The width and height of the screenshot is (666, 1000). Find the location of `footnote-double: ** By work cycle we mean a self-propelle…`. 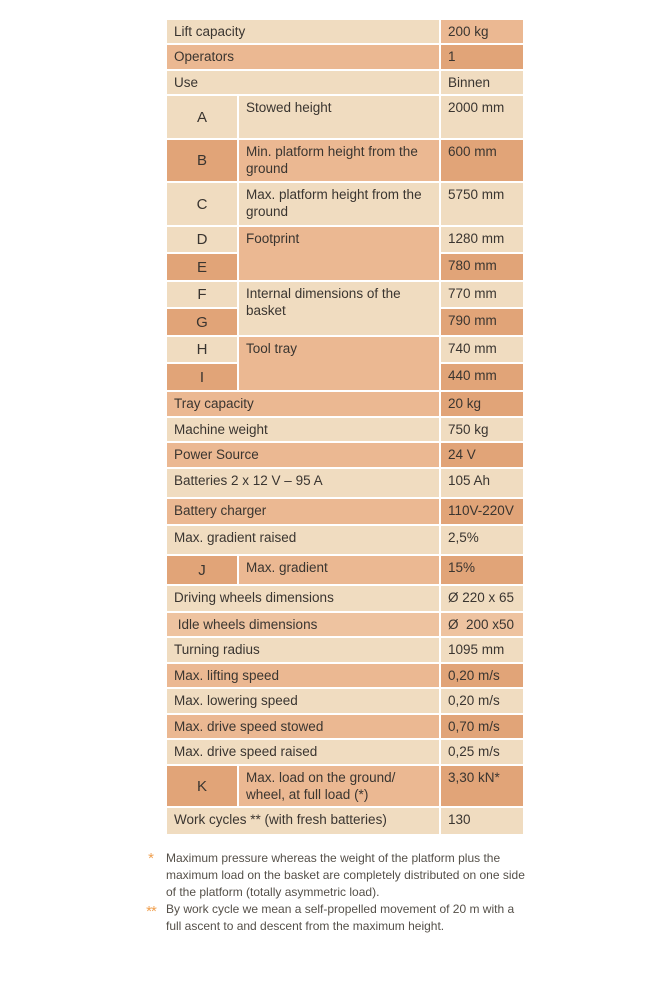

footnote-double: ** By work cycle we mean a self-propelle… is located at coordinates (335, 918).